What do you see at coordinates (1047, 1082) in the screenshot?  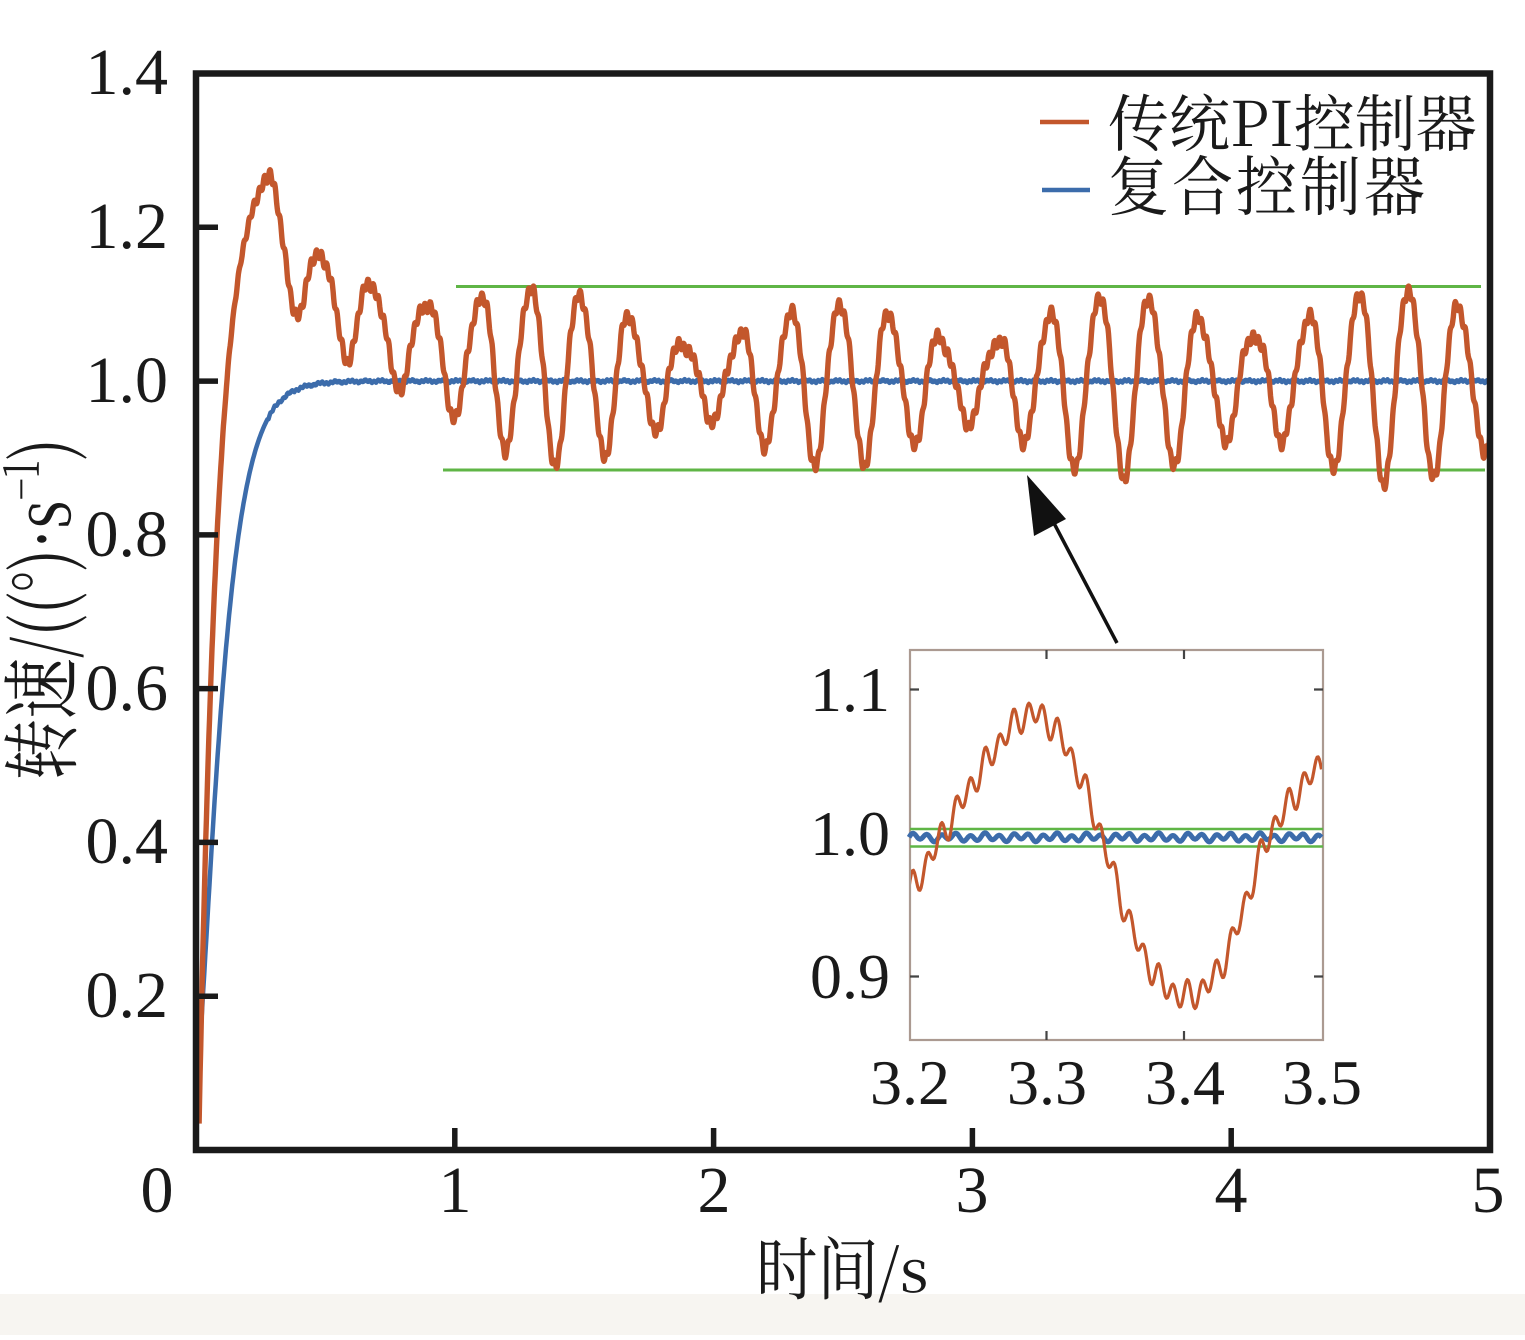 I see `svg-text: 3.3` at bounding box center [1047, 1082].